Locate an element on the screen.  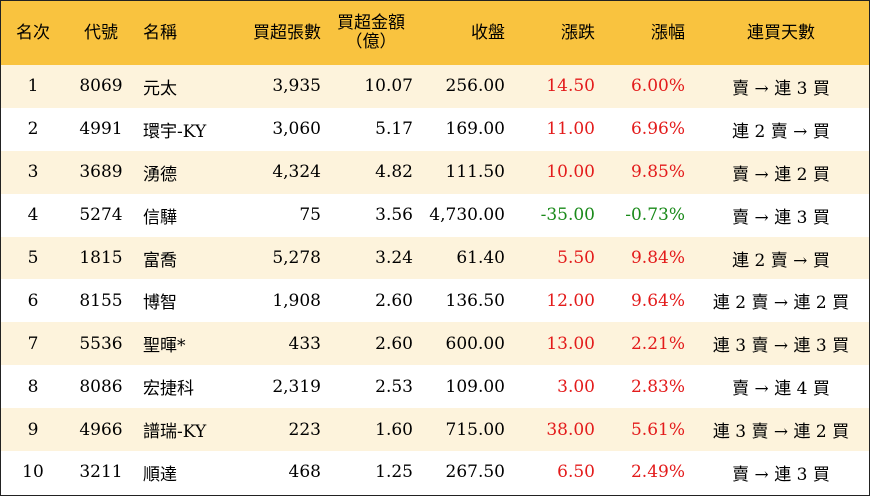
cell-pct: 6.00% is located at coordinates (657, 86).